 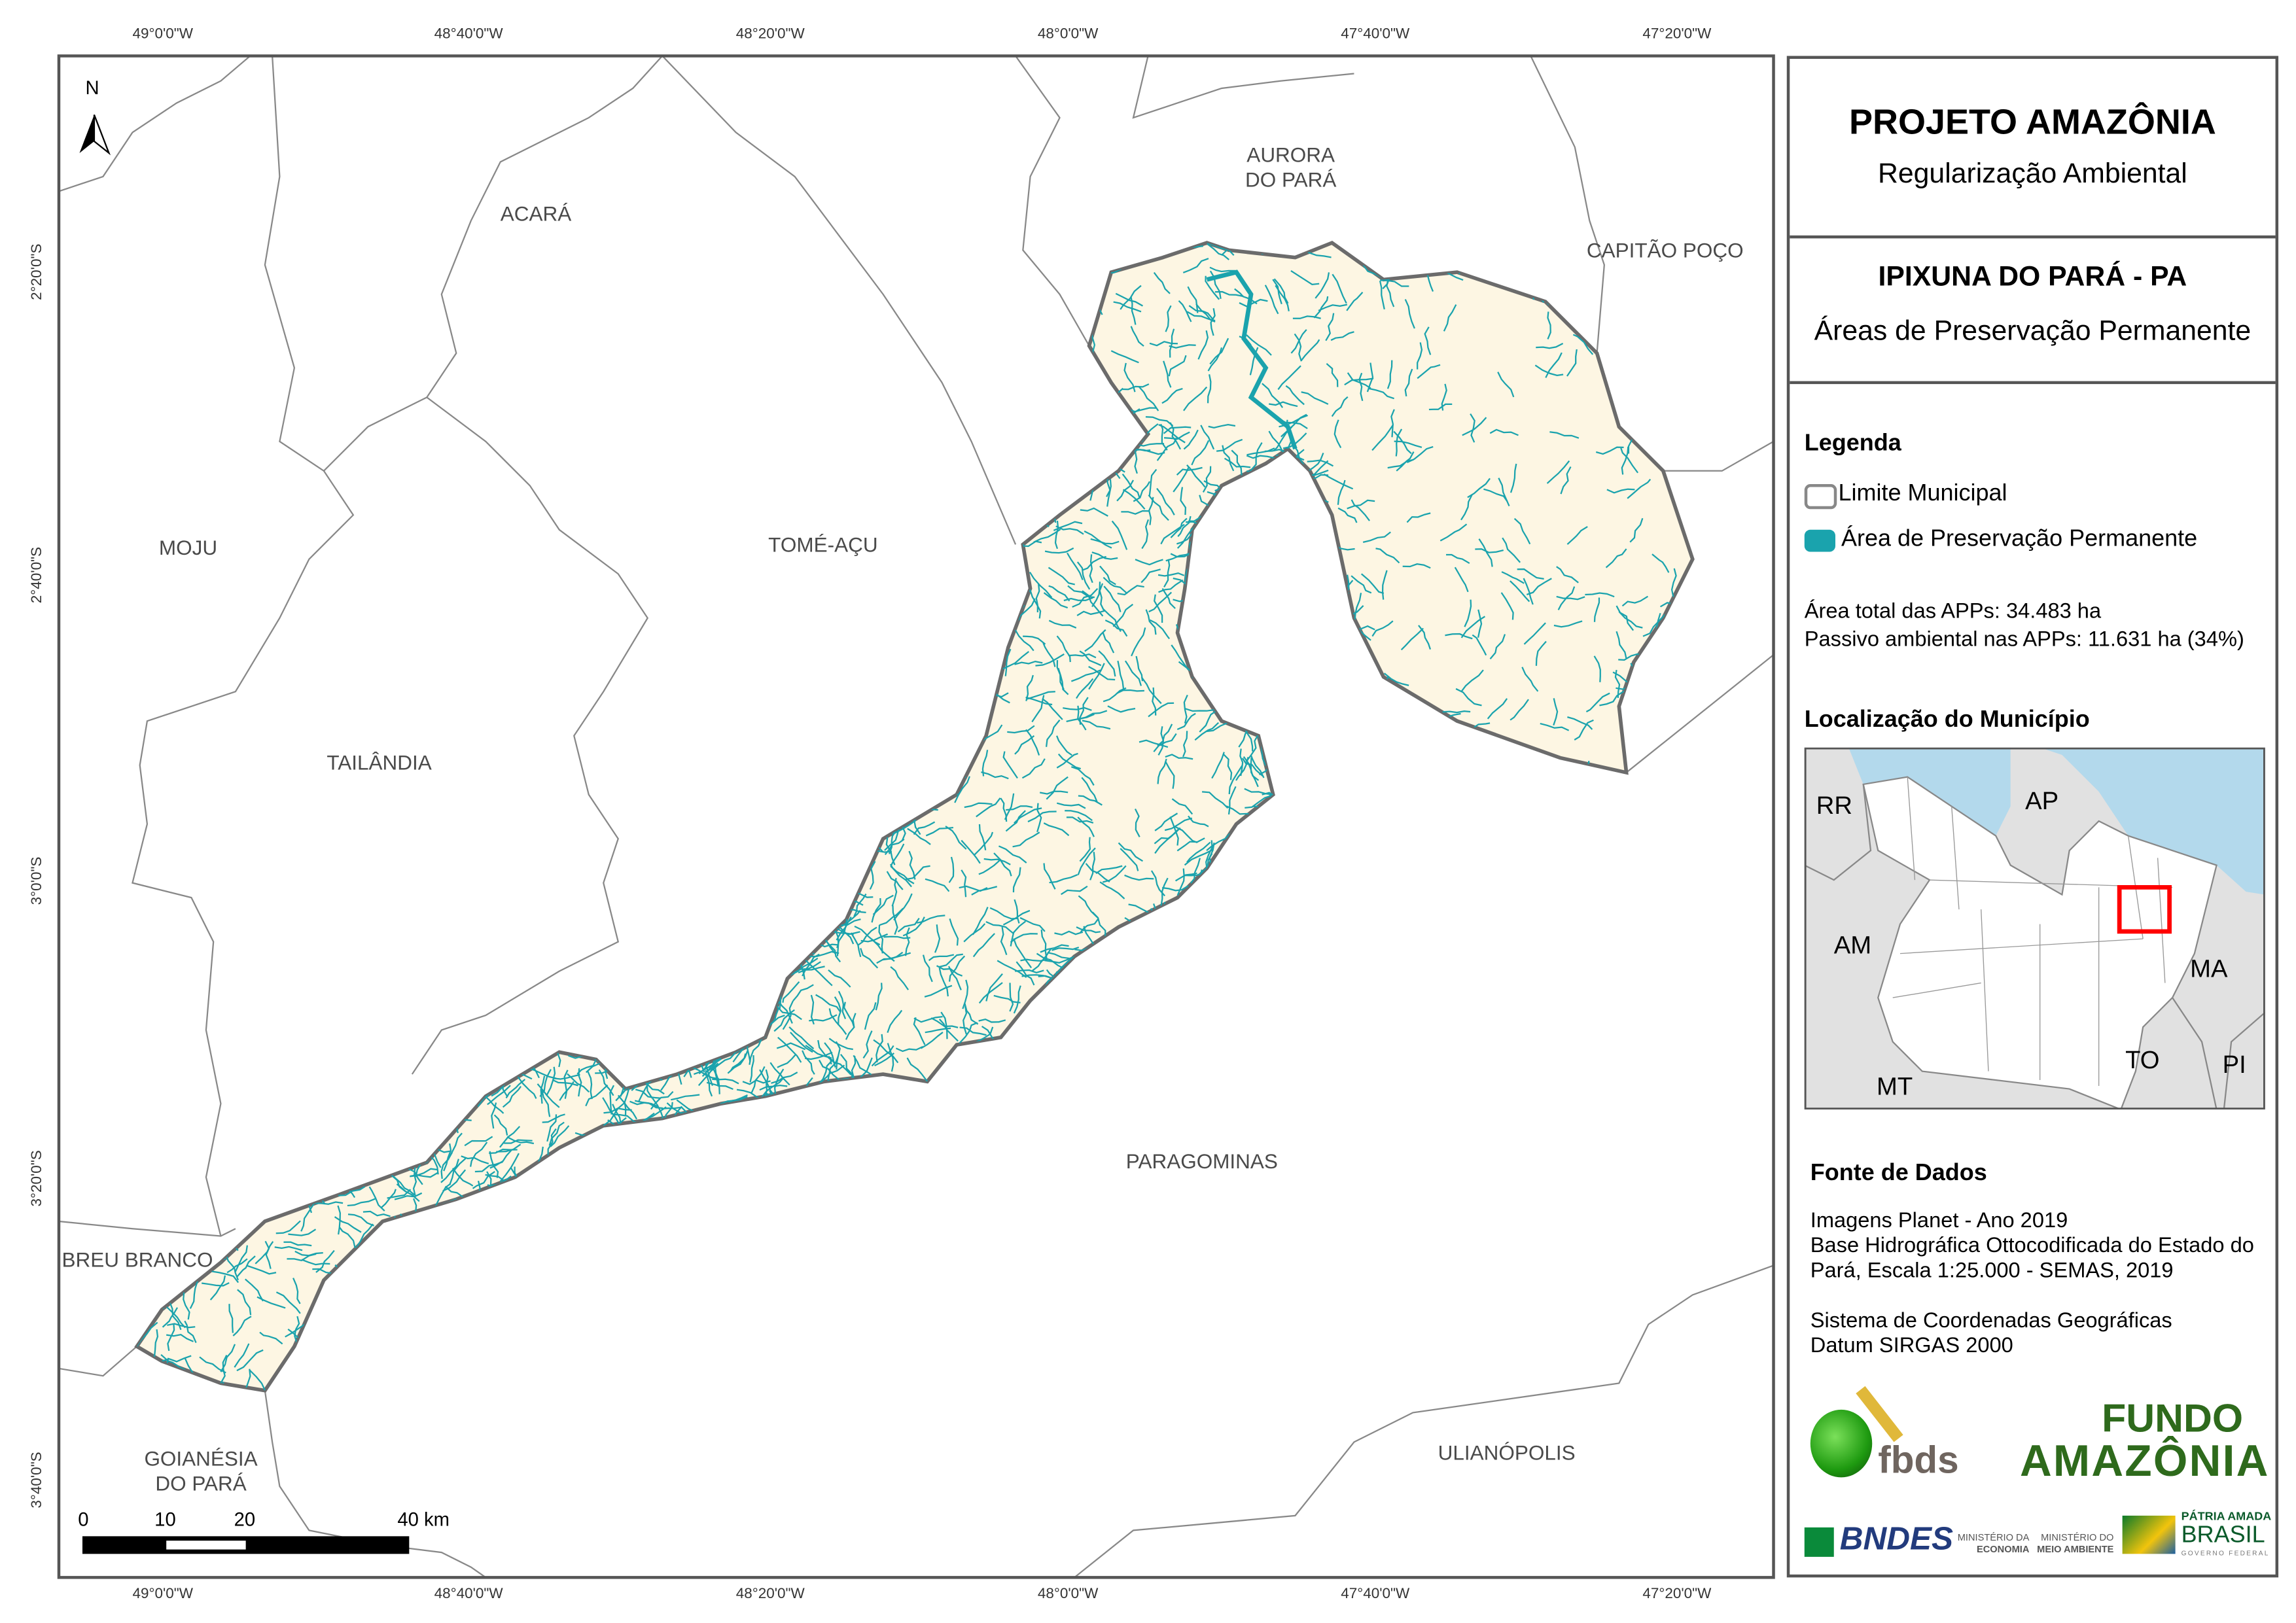 What do you see at coordinates (37, 271) in the screenshot?
I see `lat-tick-label: 2°20'0"S` at bounding box center [37, 271].